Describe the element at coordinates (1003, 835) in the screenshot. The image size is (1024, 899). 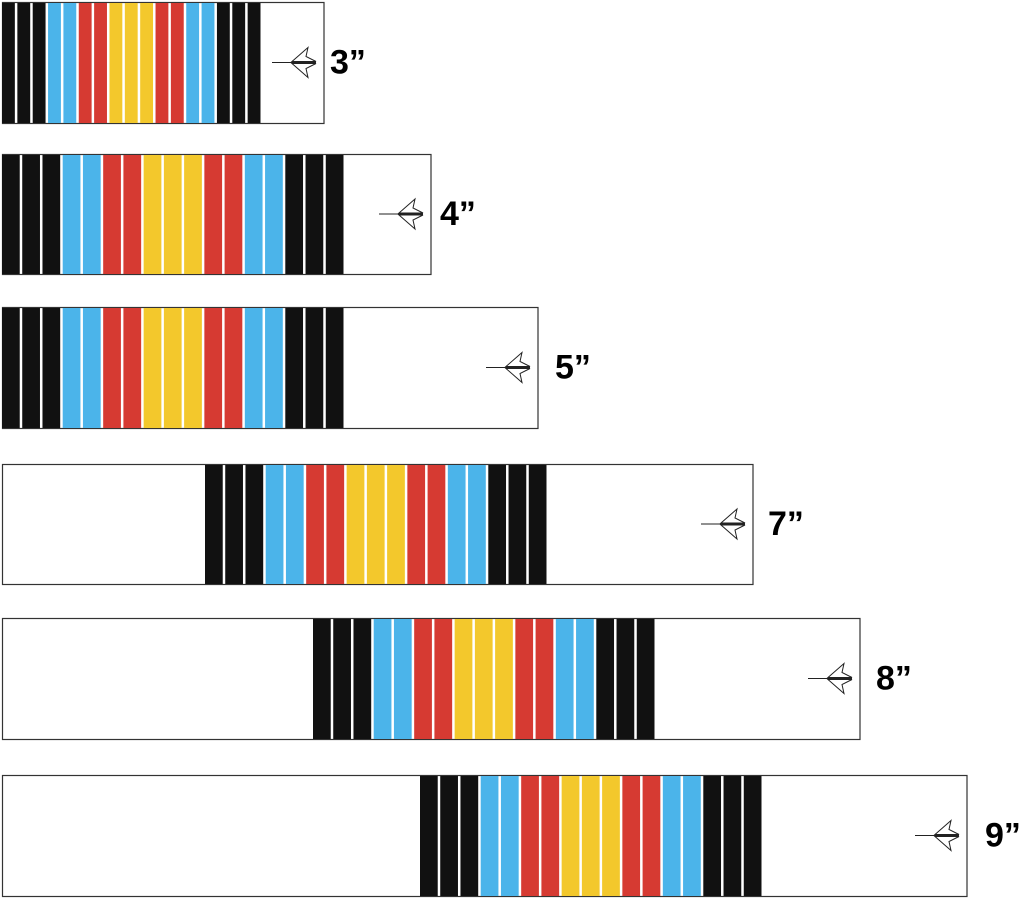
I see `size-label: 9”` at that location.